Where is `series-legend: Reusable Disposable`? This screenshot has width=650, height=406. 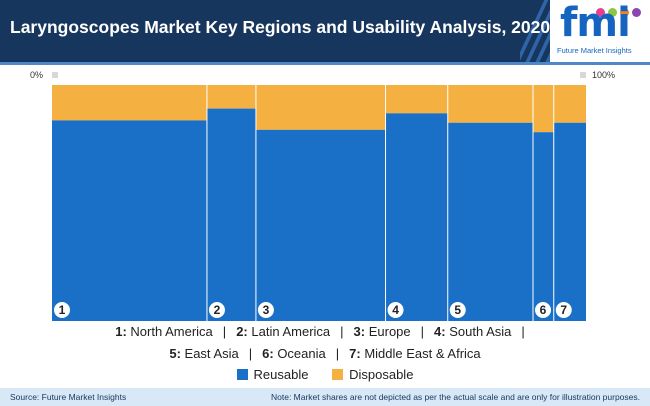 series-legend: Reusable Disposable is located at coordinates (325, 374).